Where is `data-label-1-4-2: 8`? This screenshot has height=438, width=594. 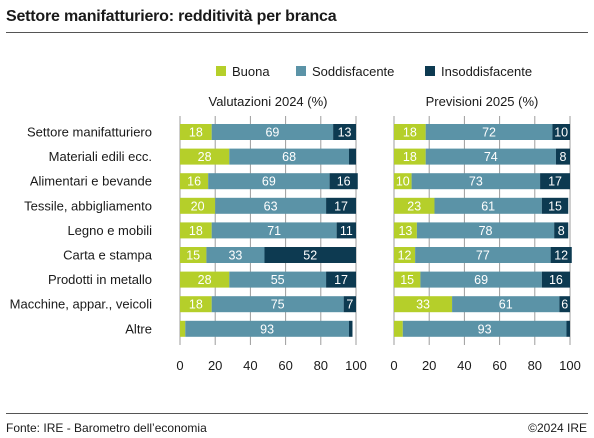 data-label-1-4-2: 8 is located at coordinates (561, 231).